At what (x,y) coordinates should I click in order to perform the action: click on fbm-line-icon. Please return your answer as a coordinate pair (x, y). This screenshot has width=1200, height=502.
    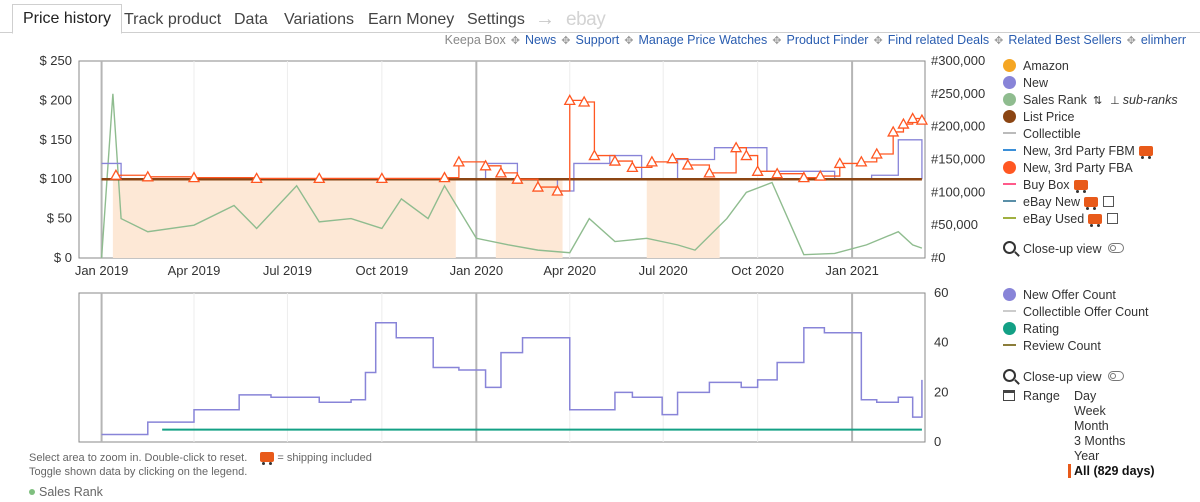
    Looking at the image, I should click on (1009, 150).